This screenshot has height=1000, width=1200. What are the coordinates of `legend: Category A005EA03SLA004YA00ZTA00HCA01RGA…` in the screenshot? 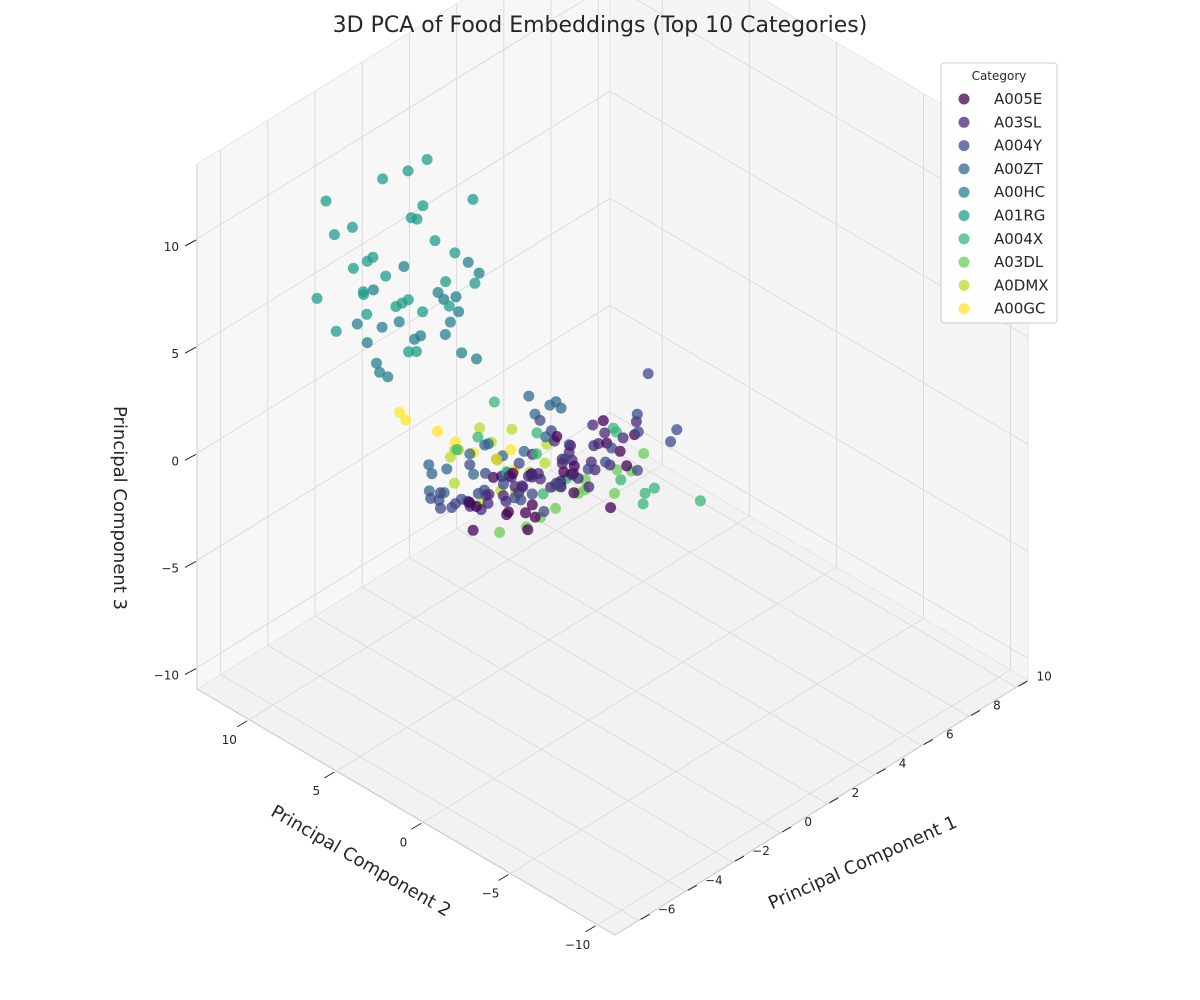 It's located at (999, 193).